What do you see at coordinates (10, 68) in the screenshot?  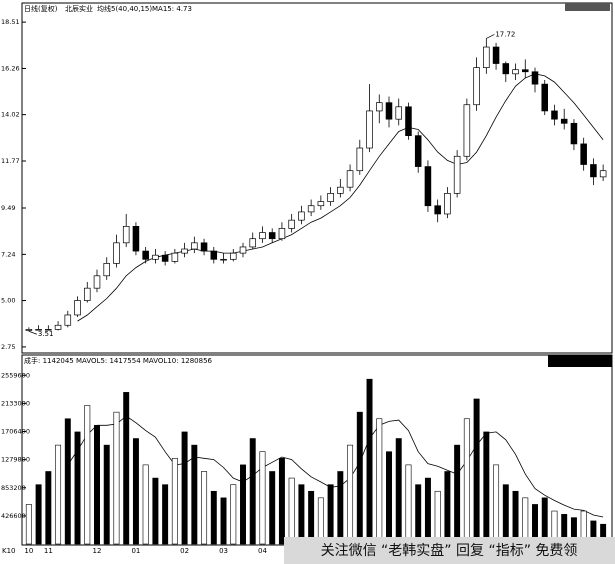 I see `y-tick-label: 16.26` at bounding box center [10, 68].